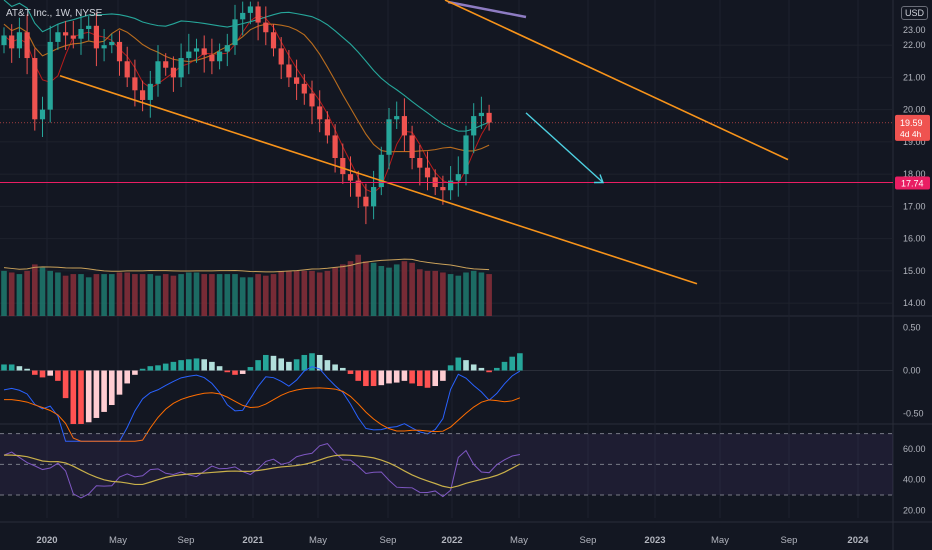 This screenshot has width=932, height=550. Describe the element at coordinates (54, 13) in the screenshot. I see `symbol-title: AT&T Inc., 1W, NYSE` at that location.